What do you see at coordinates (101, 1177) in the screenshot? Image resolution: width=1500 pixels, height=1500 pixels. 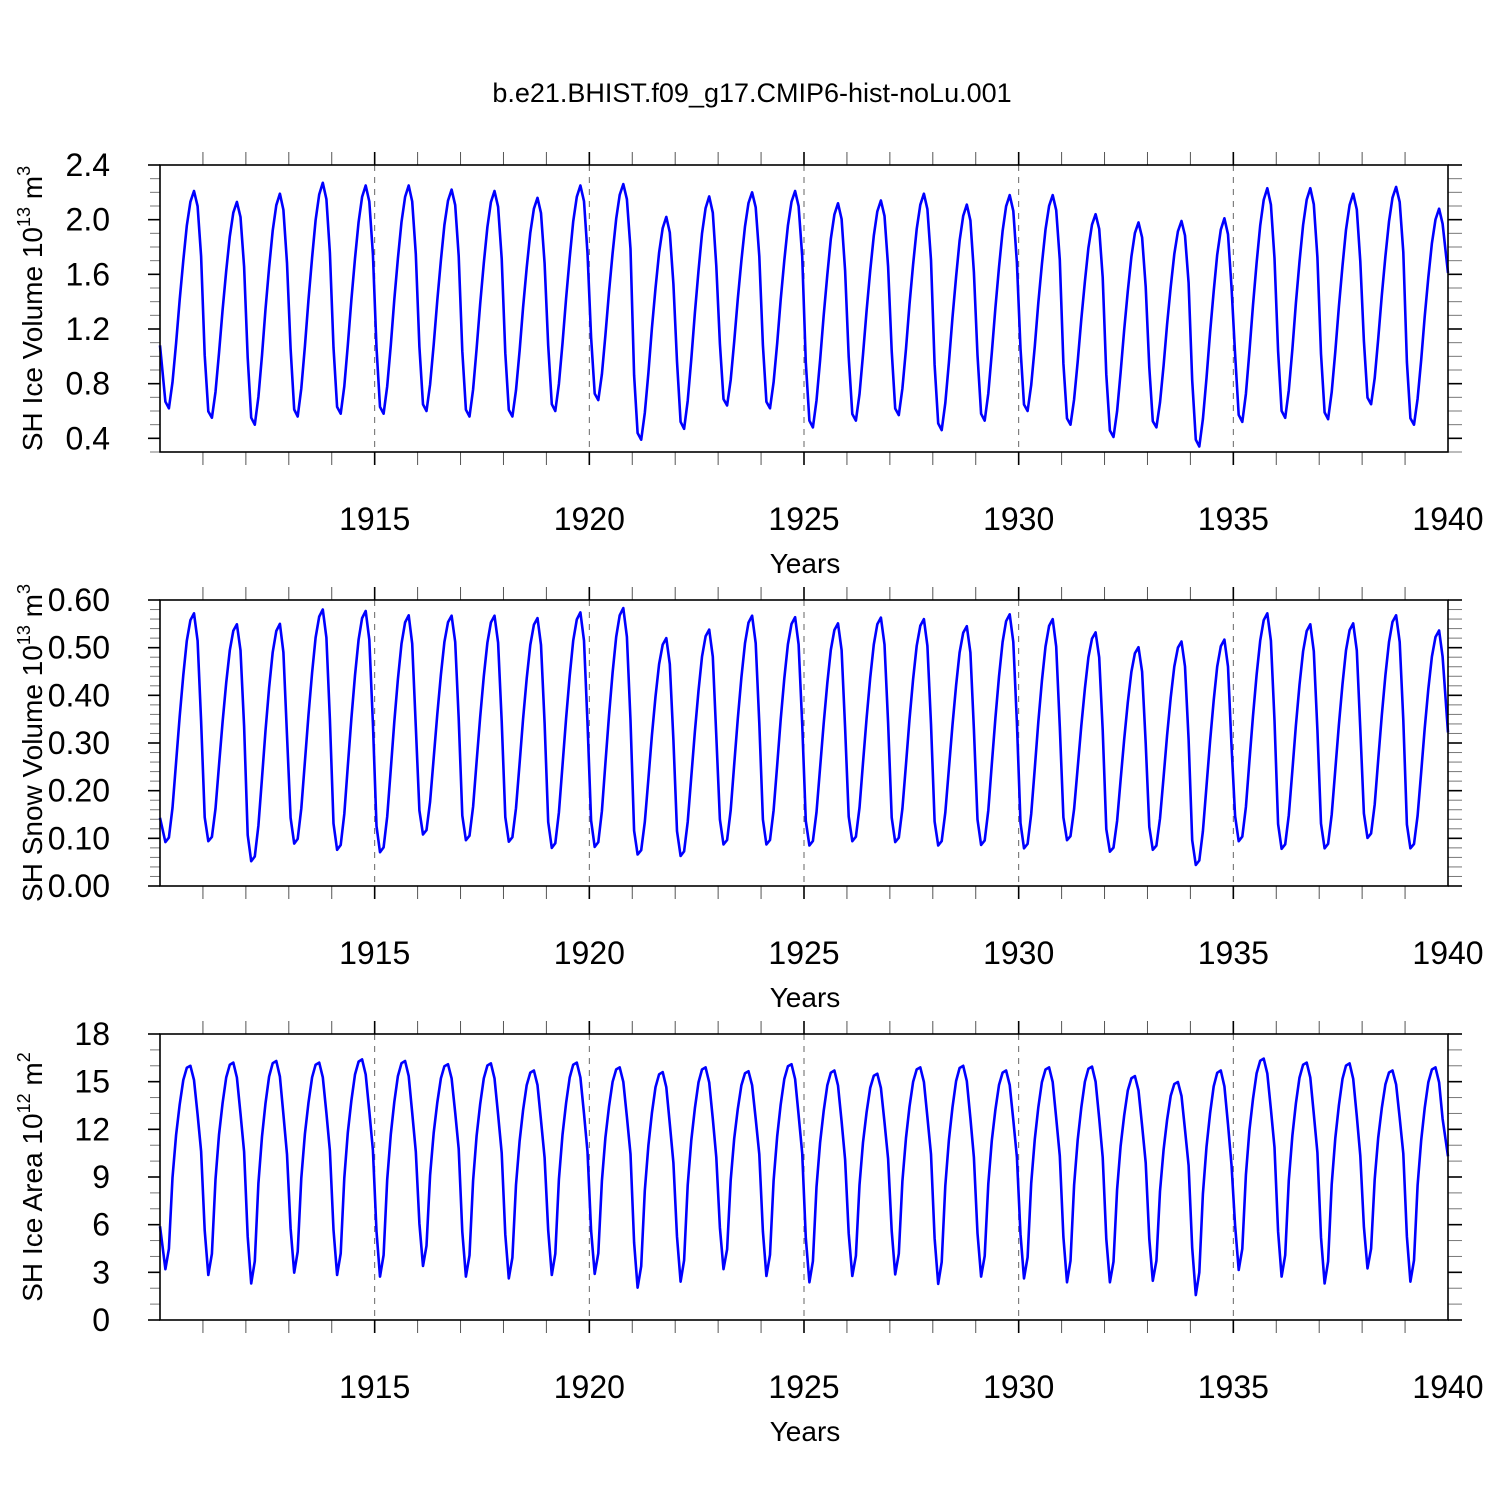 I see `y-tick-label: 9` at bounding box center [101, 1177].